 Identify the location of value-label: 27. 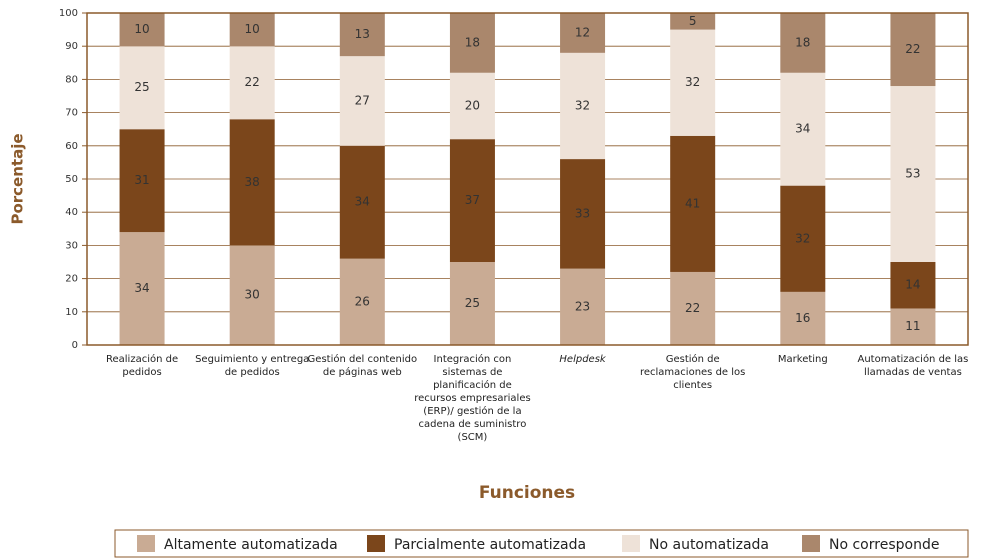
(362, 100).